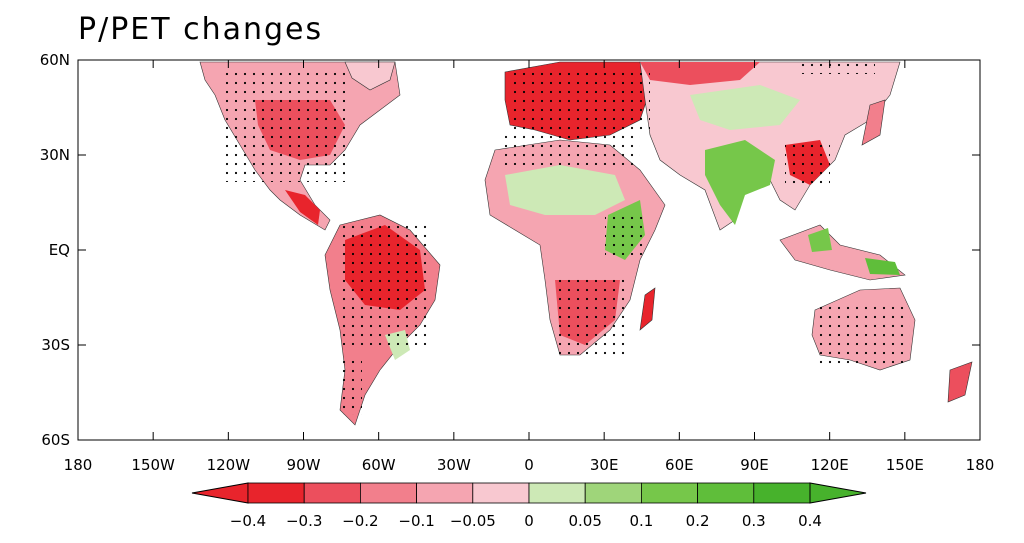 This screenshot has width=1024, height=543. What do you see at coordinates (641, 521) in the screenshot?
I see `colorbar-label: 0.1` at bounding box center [641, 521].